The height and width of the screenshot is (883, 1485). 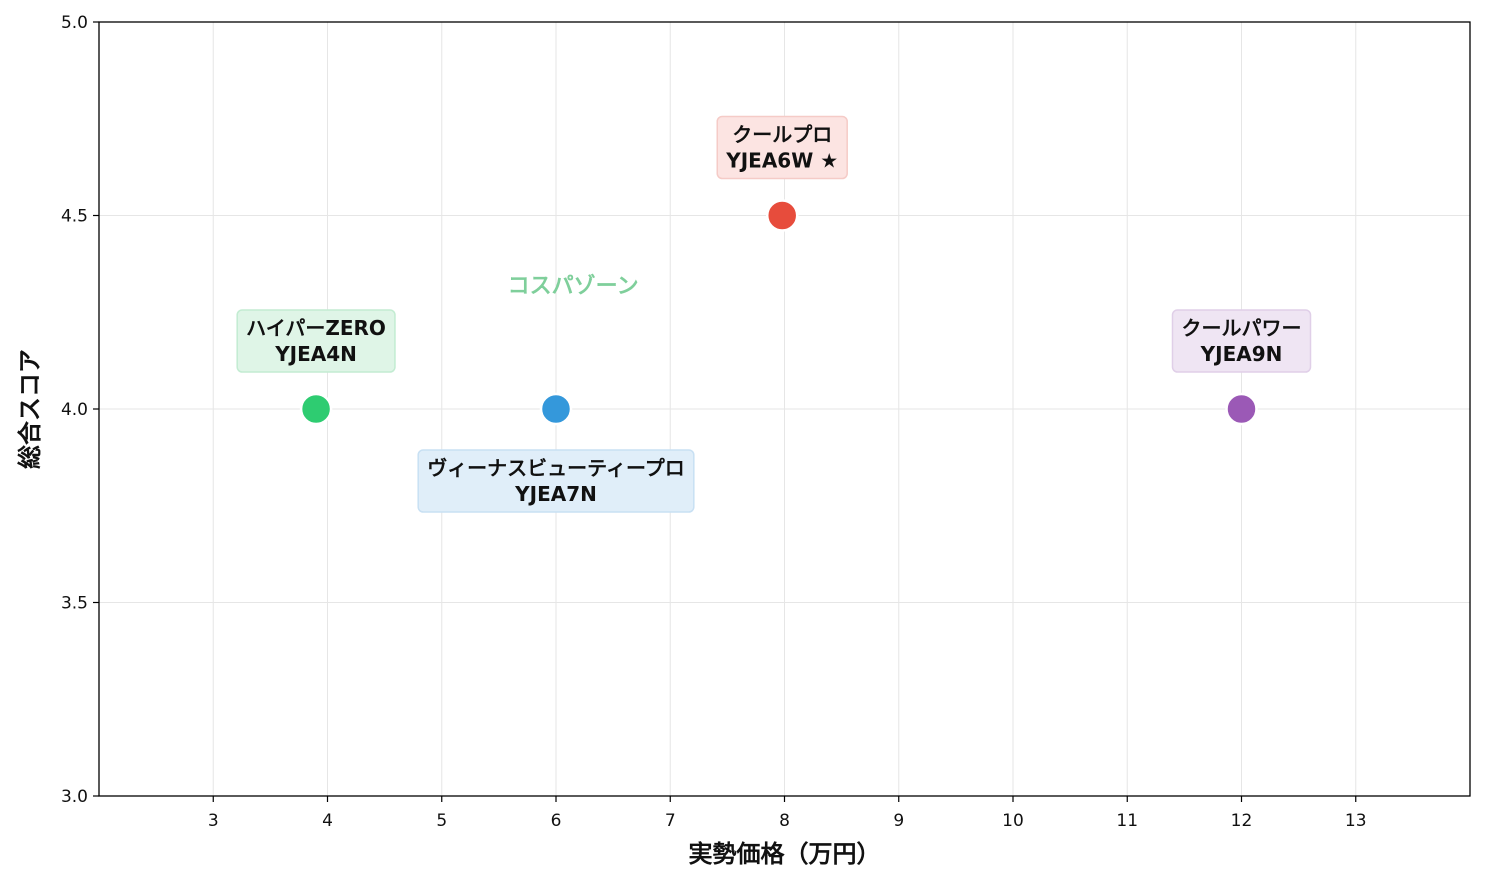 I want to click on x-axis: 3 4 5 6 7 8 9 10 11 12 13, so click(x=787, y=813).